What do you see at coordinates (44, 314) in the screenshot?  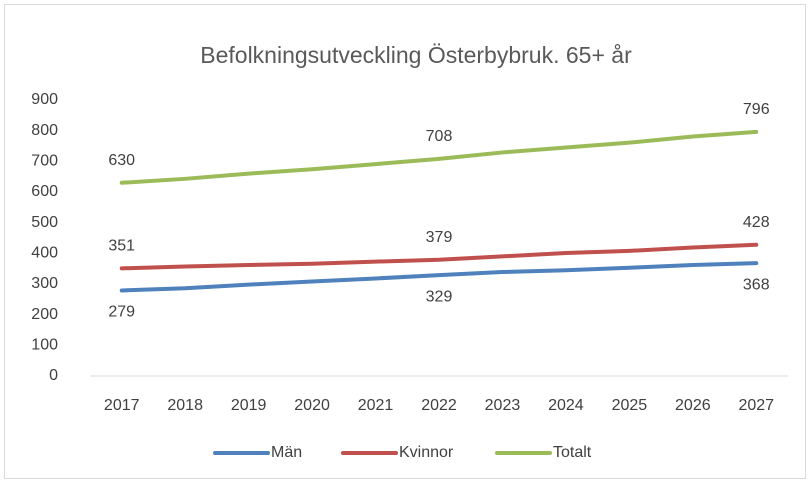 I see `y-tick-label: 200` at bounding box center [44, 314].